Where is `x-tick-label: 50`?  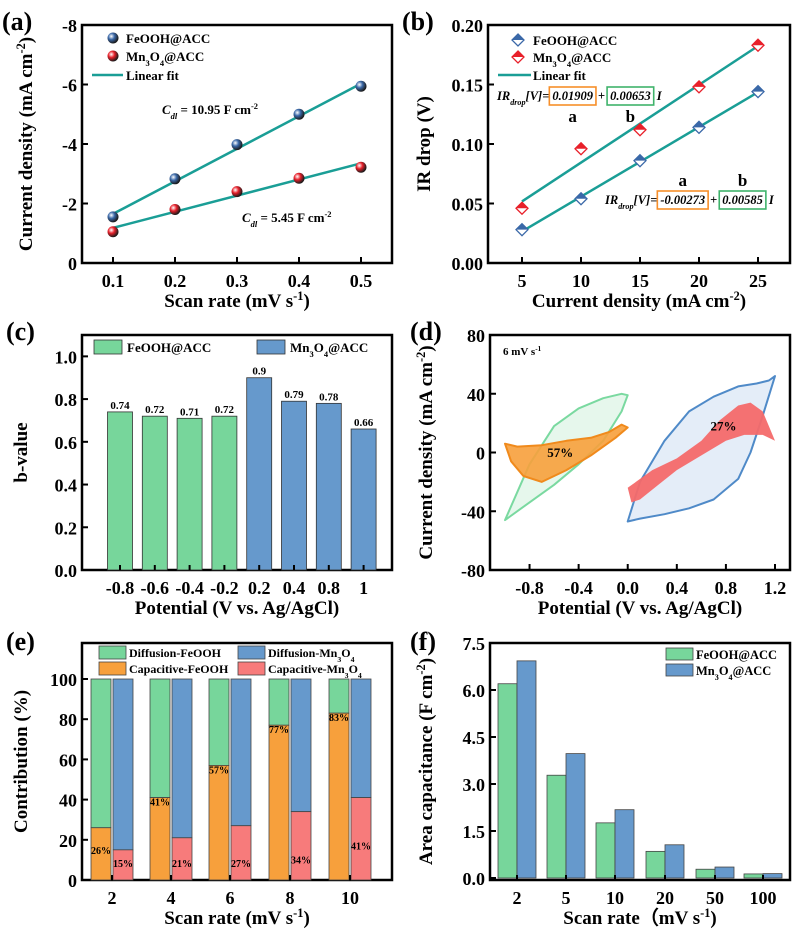 x-tick-label: 50 is located at coordinates (715, 898).